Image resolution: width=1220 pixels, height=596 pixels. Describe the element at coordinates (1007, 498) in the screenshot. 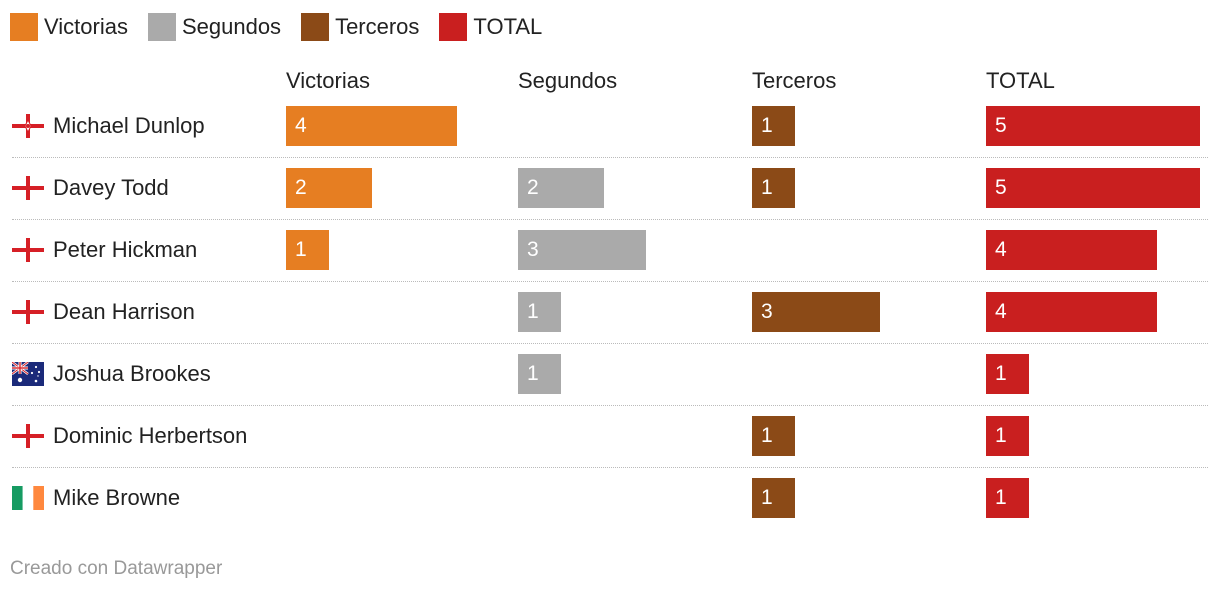

I see `bar-total-mike-browne` at that location.